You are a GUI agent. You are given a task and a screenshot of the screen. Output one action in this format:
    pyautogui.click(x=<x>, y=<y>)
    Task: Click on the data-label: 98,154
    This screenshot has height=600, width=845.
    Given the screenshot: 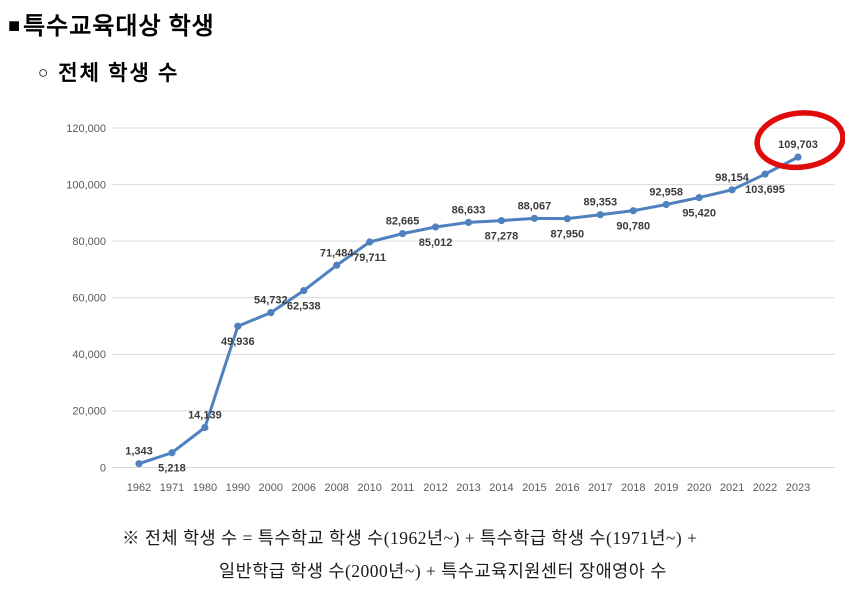 What is the action you would take?
    pyautogui.click(x=732, y=178)
    